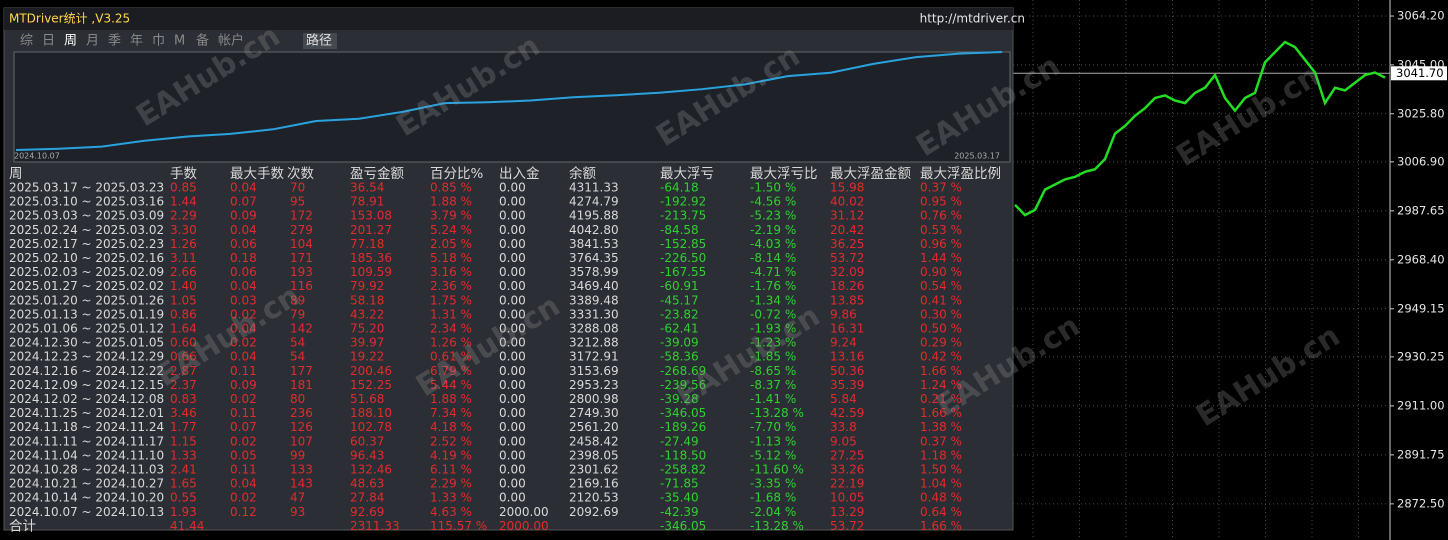  What do you see at coordinates (972, 19) in the screenshot?
I see `panel-url: http://mtdriver.cn` at bounding box center [972, 19].